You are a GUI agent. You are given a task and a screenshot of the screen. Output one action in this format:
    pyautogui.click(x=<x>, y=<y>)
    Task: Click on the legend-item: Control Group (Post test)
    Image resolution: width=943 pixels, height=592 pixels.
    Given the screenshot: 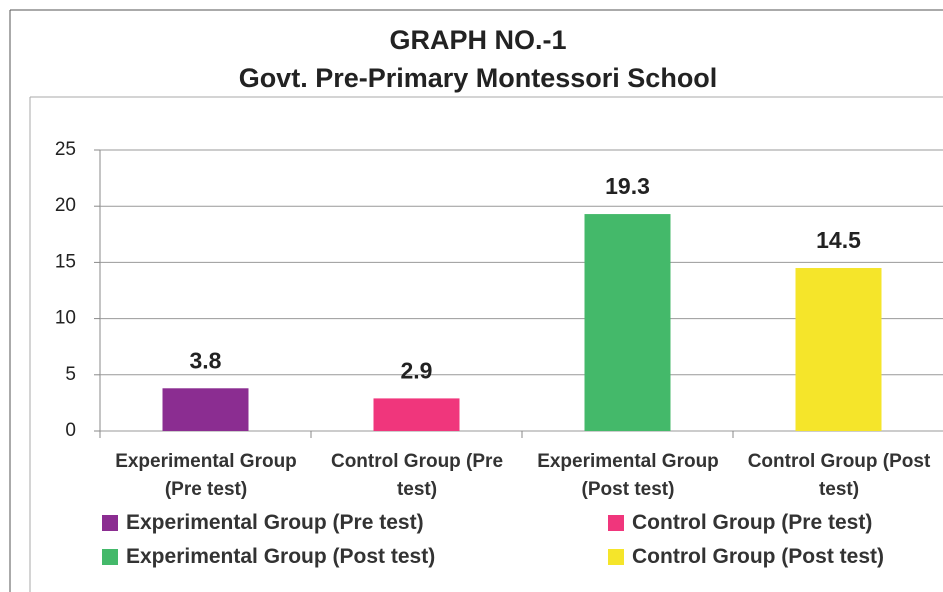 What is the action you would take?
    pyautogui.click(x=767, y=557)
    